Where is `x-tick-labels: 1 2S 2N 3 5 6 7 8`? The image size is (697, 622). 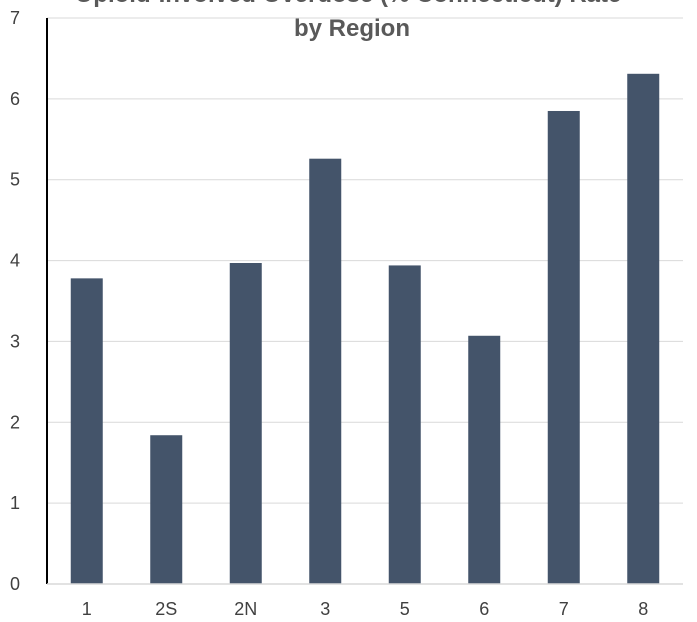
x-tick-labels: 1 2S 2N 3 5 6 7 8 is located at coordinates (365, 609).